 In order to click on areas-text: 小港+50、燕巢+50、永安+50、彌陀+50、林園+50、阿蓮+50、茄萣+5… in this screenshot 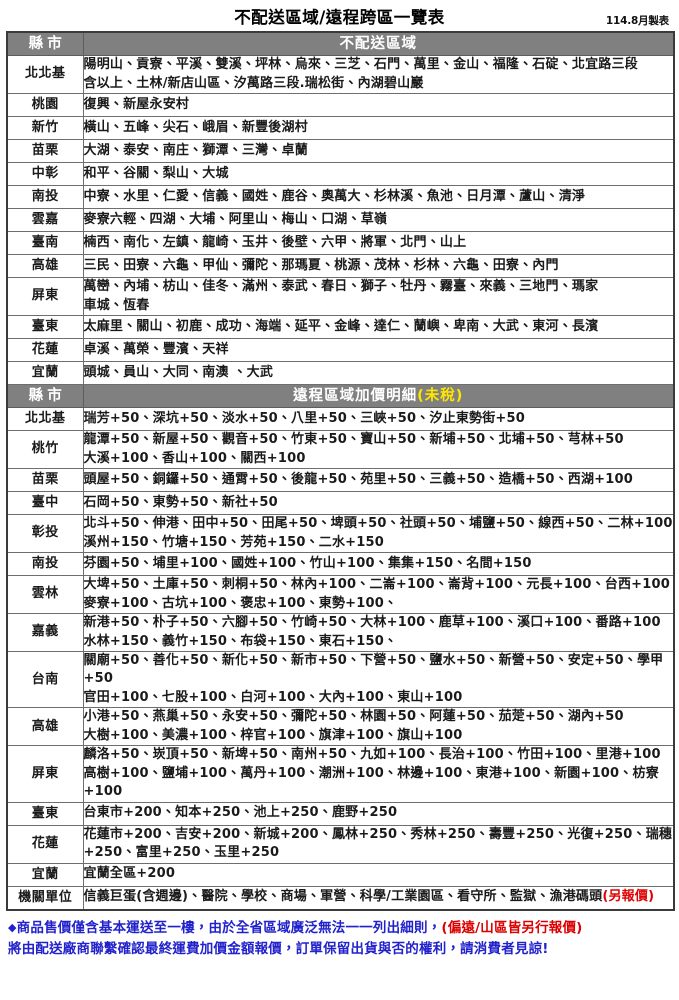, I will do `click(353, 726)`.